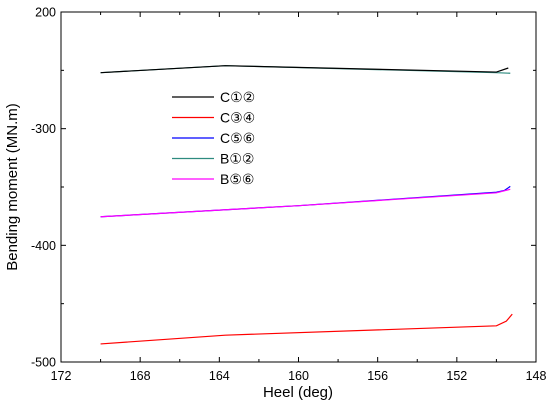  Describe the element at coordinates (237, 118) in the screenshot. I see `legend-label: C③④` at that location.